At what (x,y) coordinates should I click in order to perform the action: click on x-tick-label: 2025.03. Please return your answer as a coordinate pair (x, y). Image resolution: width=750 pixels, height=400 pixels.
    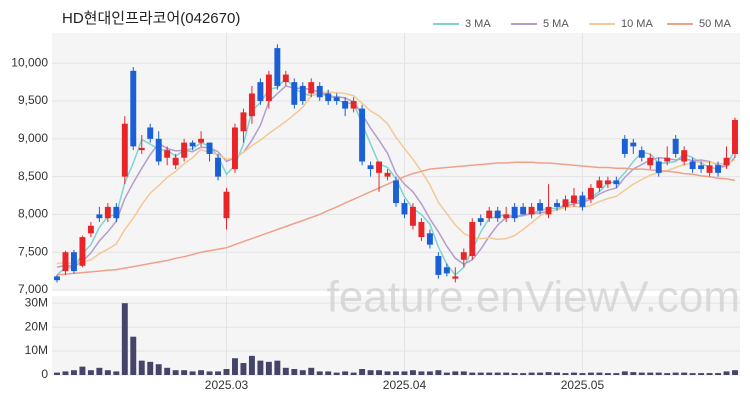
    Looking at the image, I should click on (227, 385).